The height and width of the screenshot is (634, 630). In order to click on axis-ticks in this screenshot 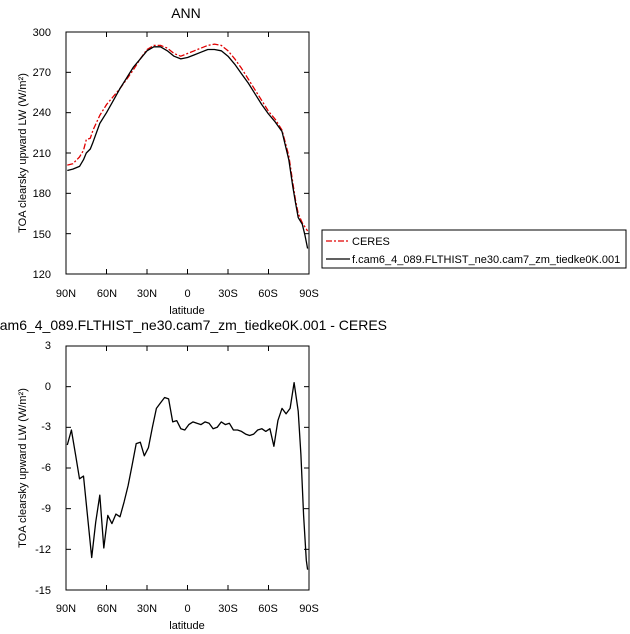, I will do `click(187, 153)`.